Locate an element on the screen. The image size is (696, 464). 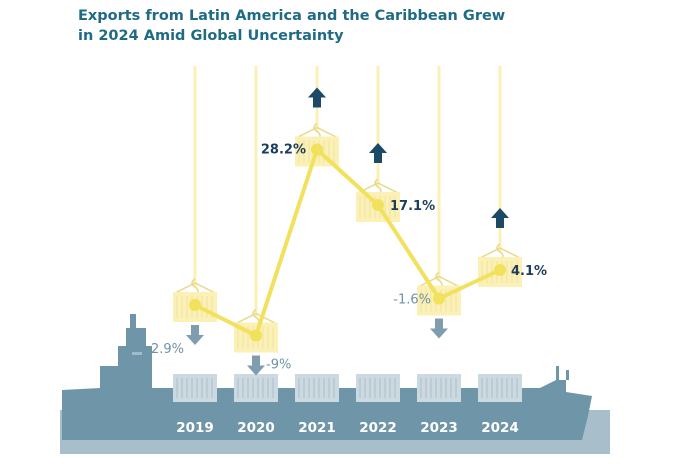
year-label: 2019 is located at coordinates (195, 428).